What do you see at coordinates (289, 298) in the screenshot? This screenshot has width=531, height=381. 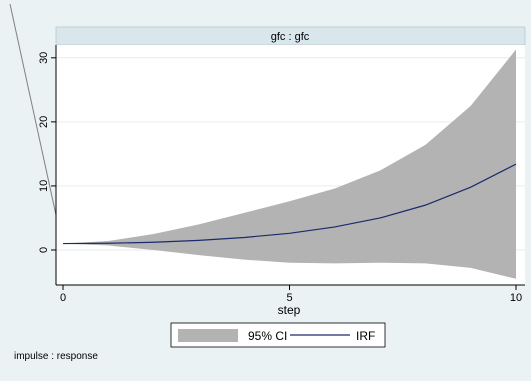 I see `x-tick-label: 5` at bounding box center [289, 298].